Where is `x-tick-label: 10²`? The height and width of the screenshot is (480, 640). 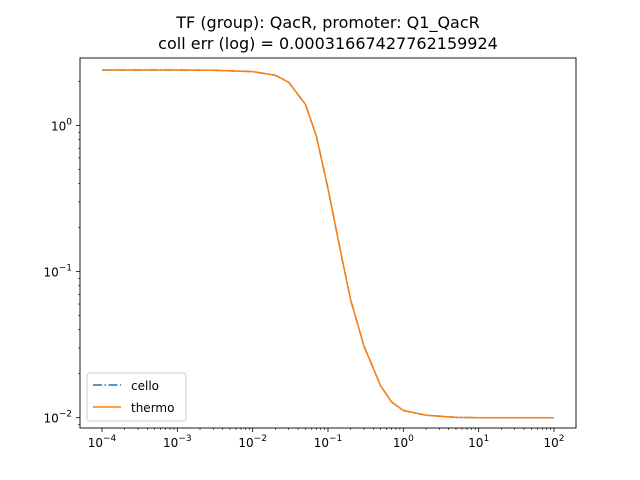 x-tick-label: 10² is located at coordinates (553, 442).